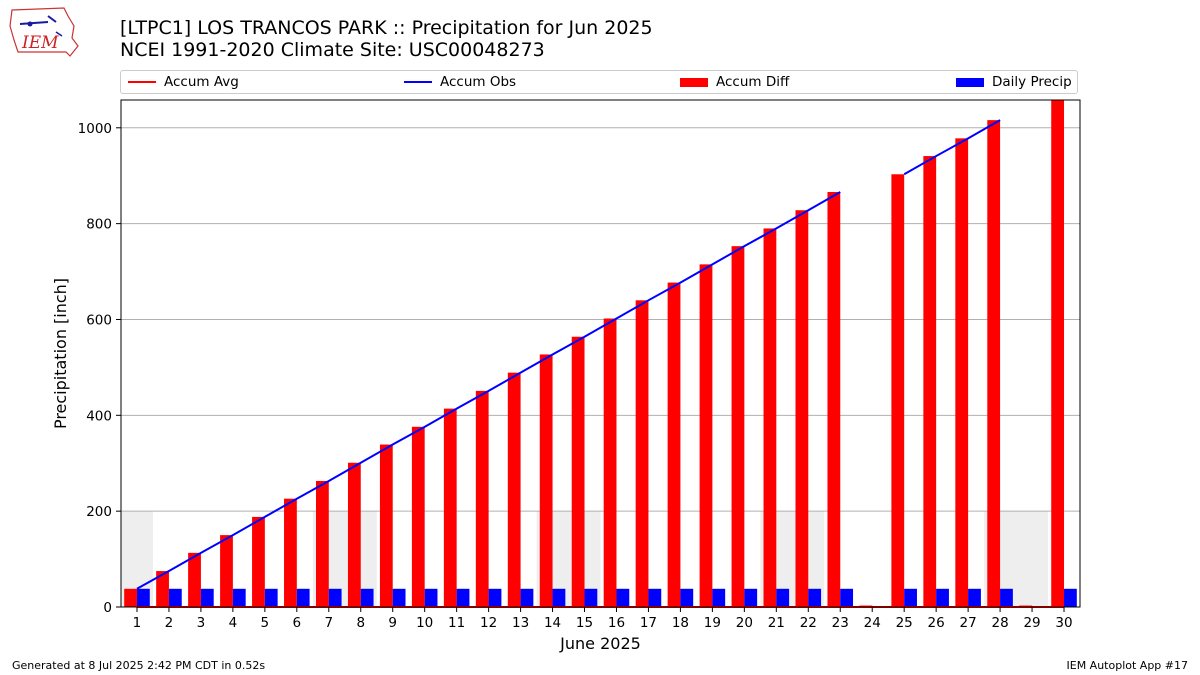 Image resolution: width=1200 pixels, height=675 pixels. Describe the element at coordinates (142, 82) in the screenshot. I see `legend-swatch-accum-avg` at that location.